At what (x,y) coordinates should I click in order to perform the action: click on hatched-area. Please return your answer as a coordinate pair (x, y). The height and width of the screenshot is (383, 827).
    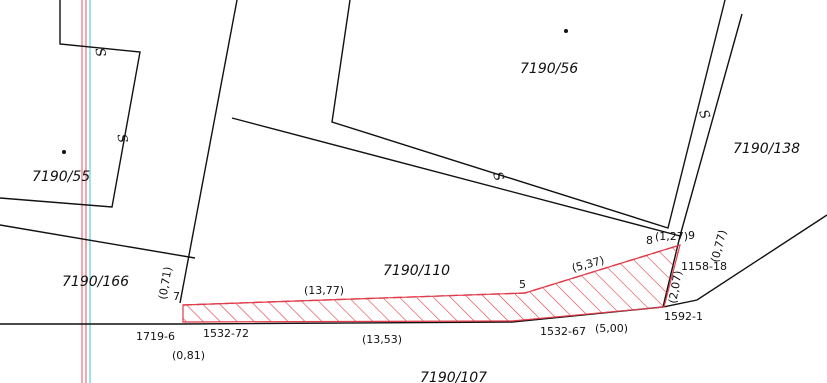
    Looking at the image, I should click on (431, 283).